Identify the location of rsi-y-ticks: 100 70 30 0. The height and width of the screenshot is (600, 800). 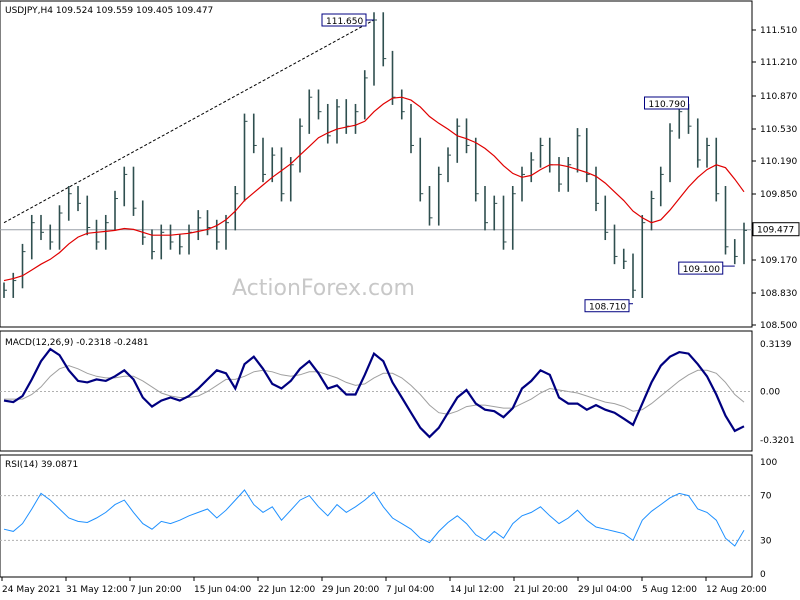
(768, 519).